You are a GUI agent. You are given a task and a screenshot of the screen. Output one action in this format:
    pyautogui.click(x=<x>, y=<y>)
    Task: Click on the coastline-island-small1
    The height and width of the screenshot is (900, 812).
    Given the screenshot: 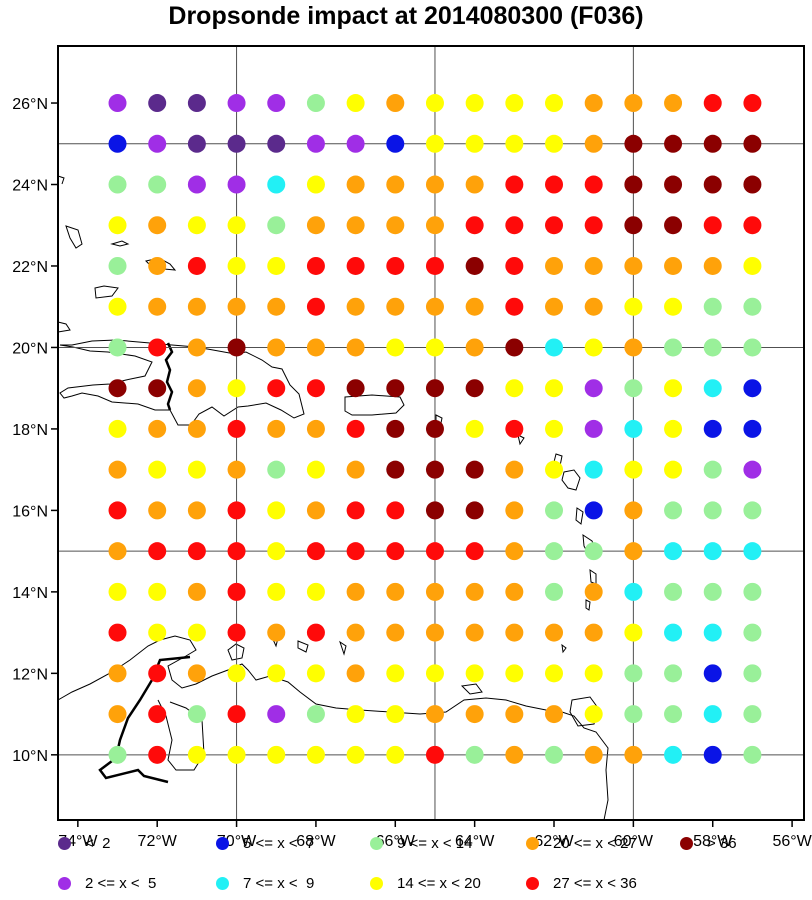 What is the action you would take?
    pyautogui.click(x=120, y=243)
    